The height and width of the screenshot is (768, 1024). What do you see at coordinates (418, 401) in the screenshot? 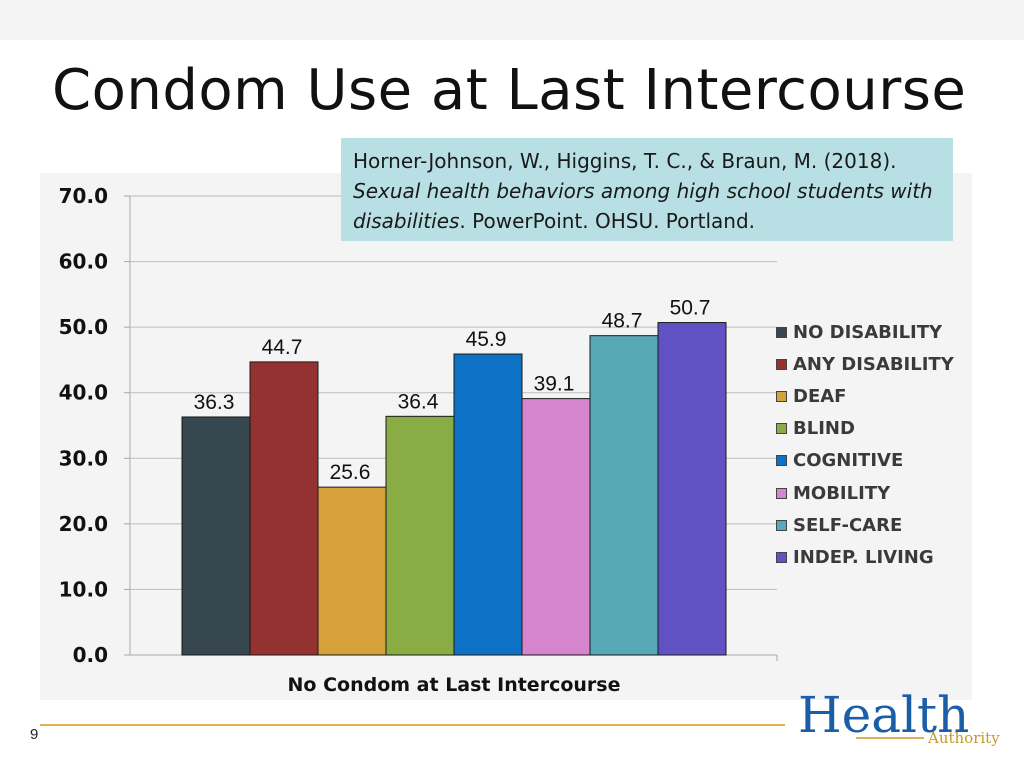
I see `data-label: 36.4` at bounding box center [418, 401].